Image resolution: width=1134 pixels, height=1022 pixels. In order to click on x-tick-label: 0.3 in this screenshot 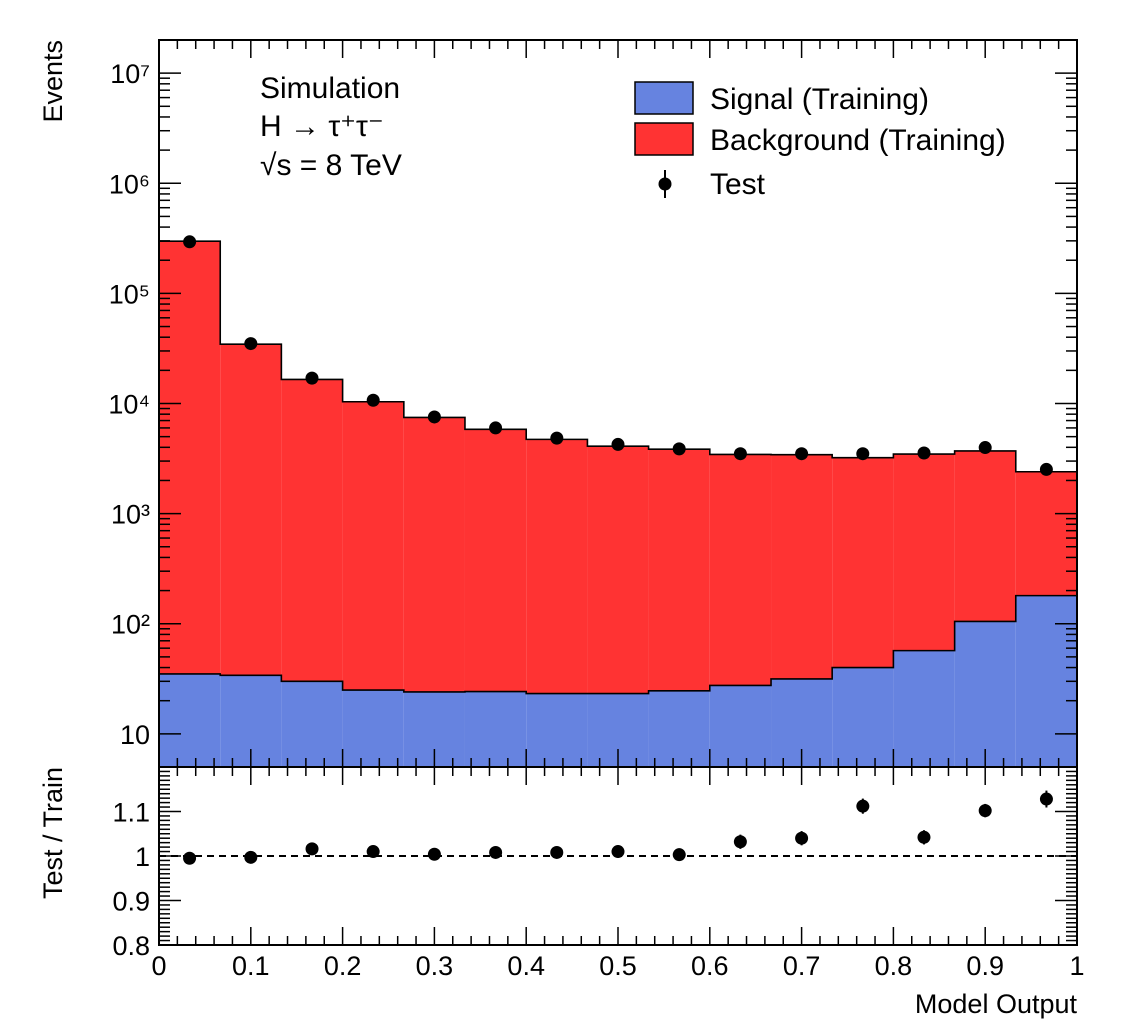, I will do `click(435, 966)`.